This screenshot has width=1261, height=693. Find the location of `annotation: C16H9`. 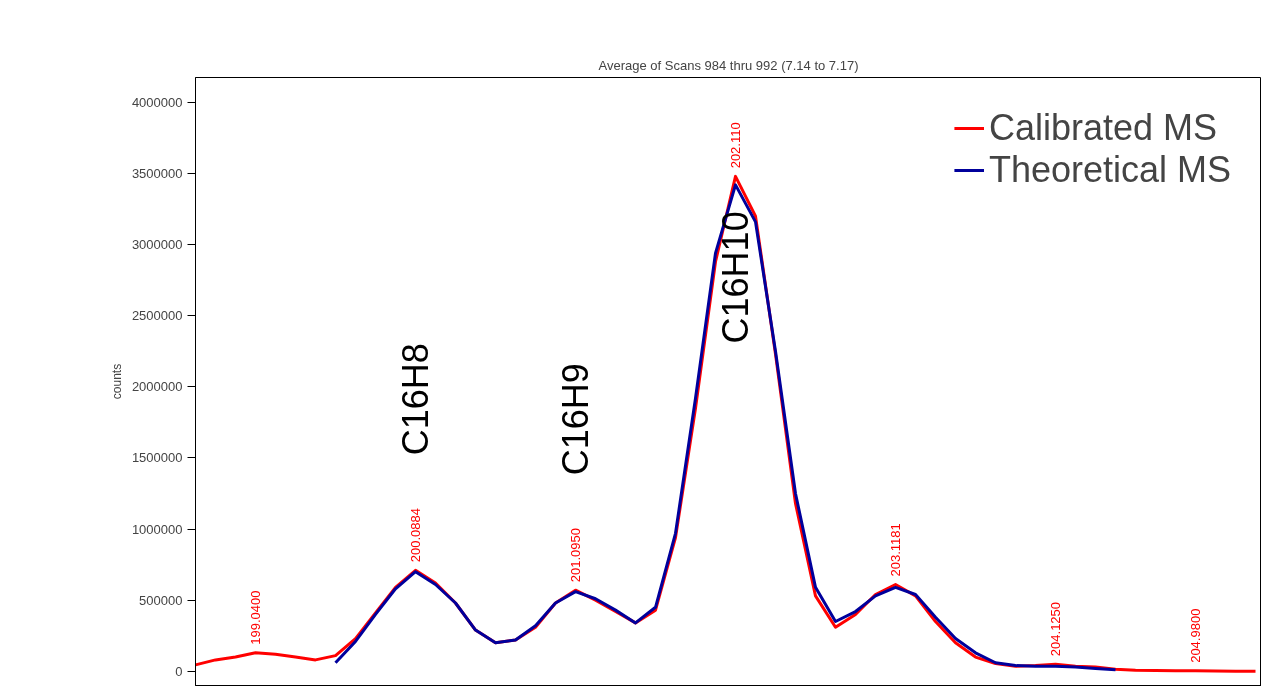

annotation: C16H9 is located at coordinates (575, 419).